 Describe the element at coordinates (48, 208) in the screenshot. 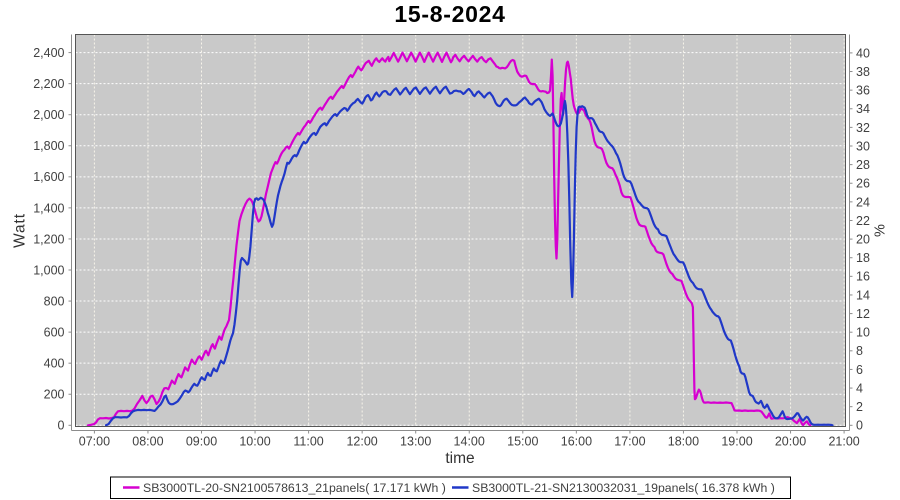

I see `svg-text: 1,400` at that location.